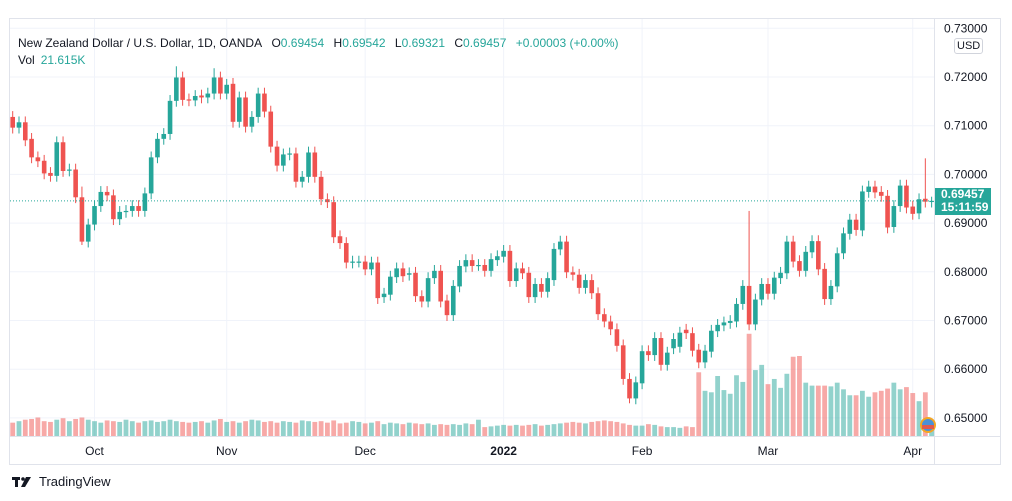 The height and width of the screenshot is (501, 1012). I want to click on bar-countdown: 15:11:59, so click(965, 207).